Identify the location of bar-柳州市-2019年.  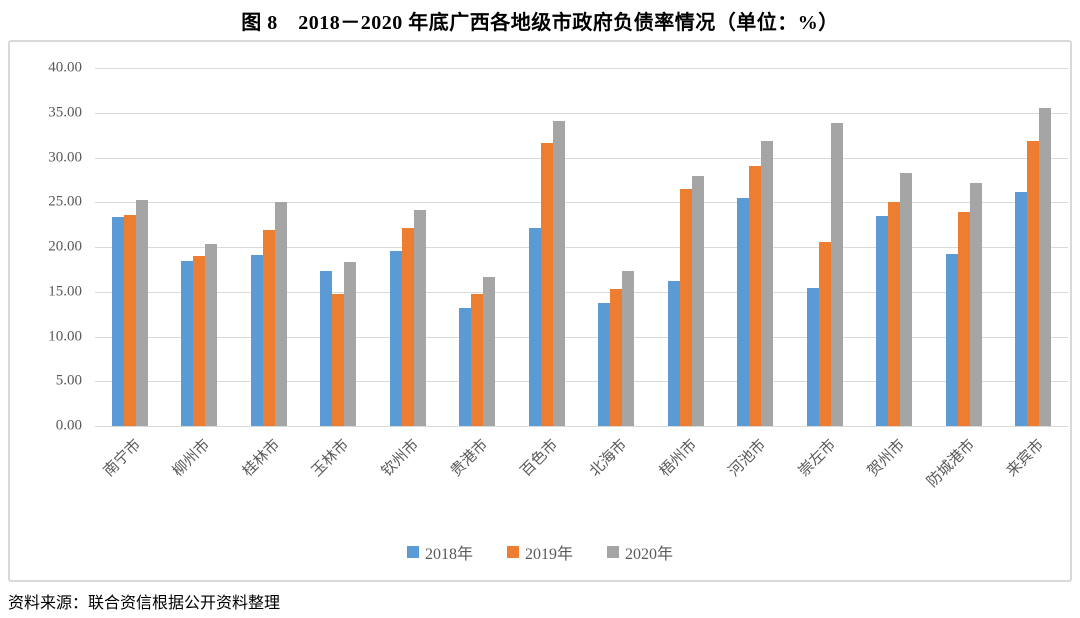
(199, 340).